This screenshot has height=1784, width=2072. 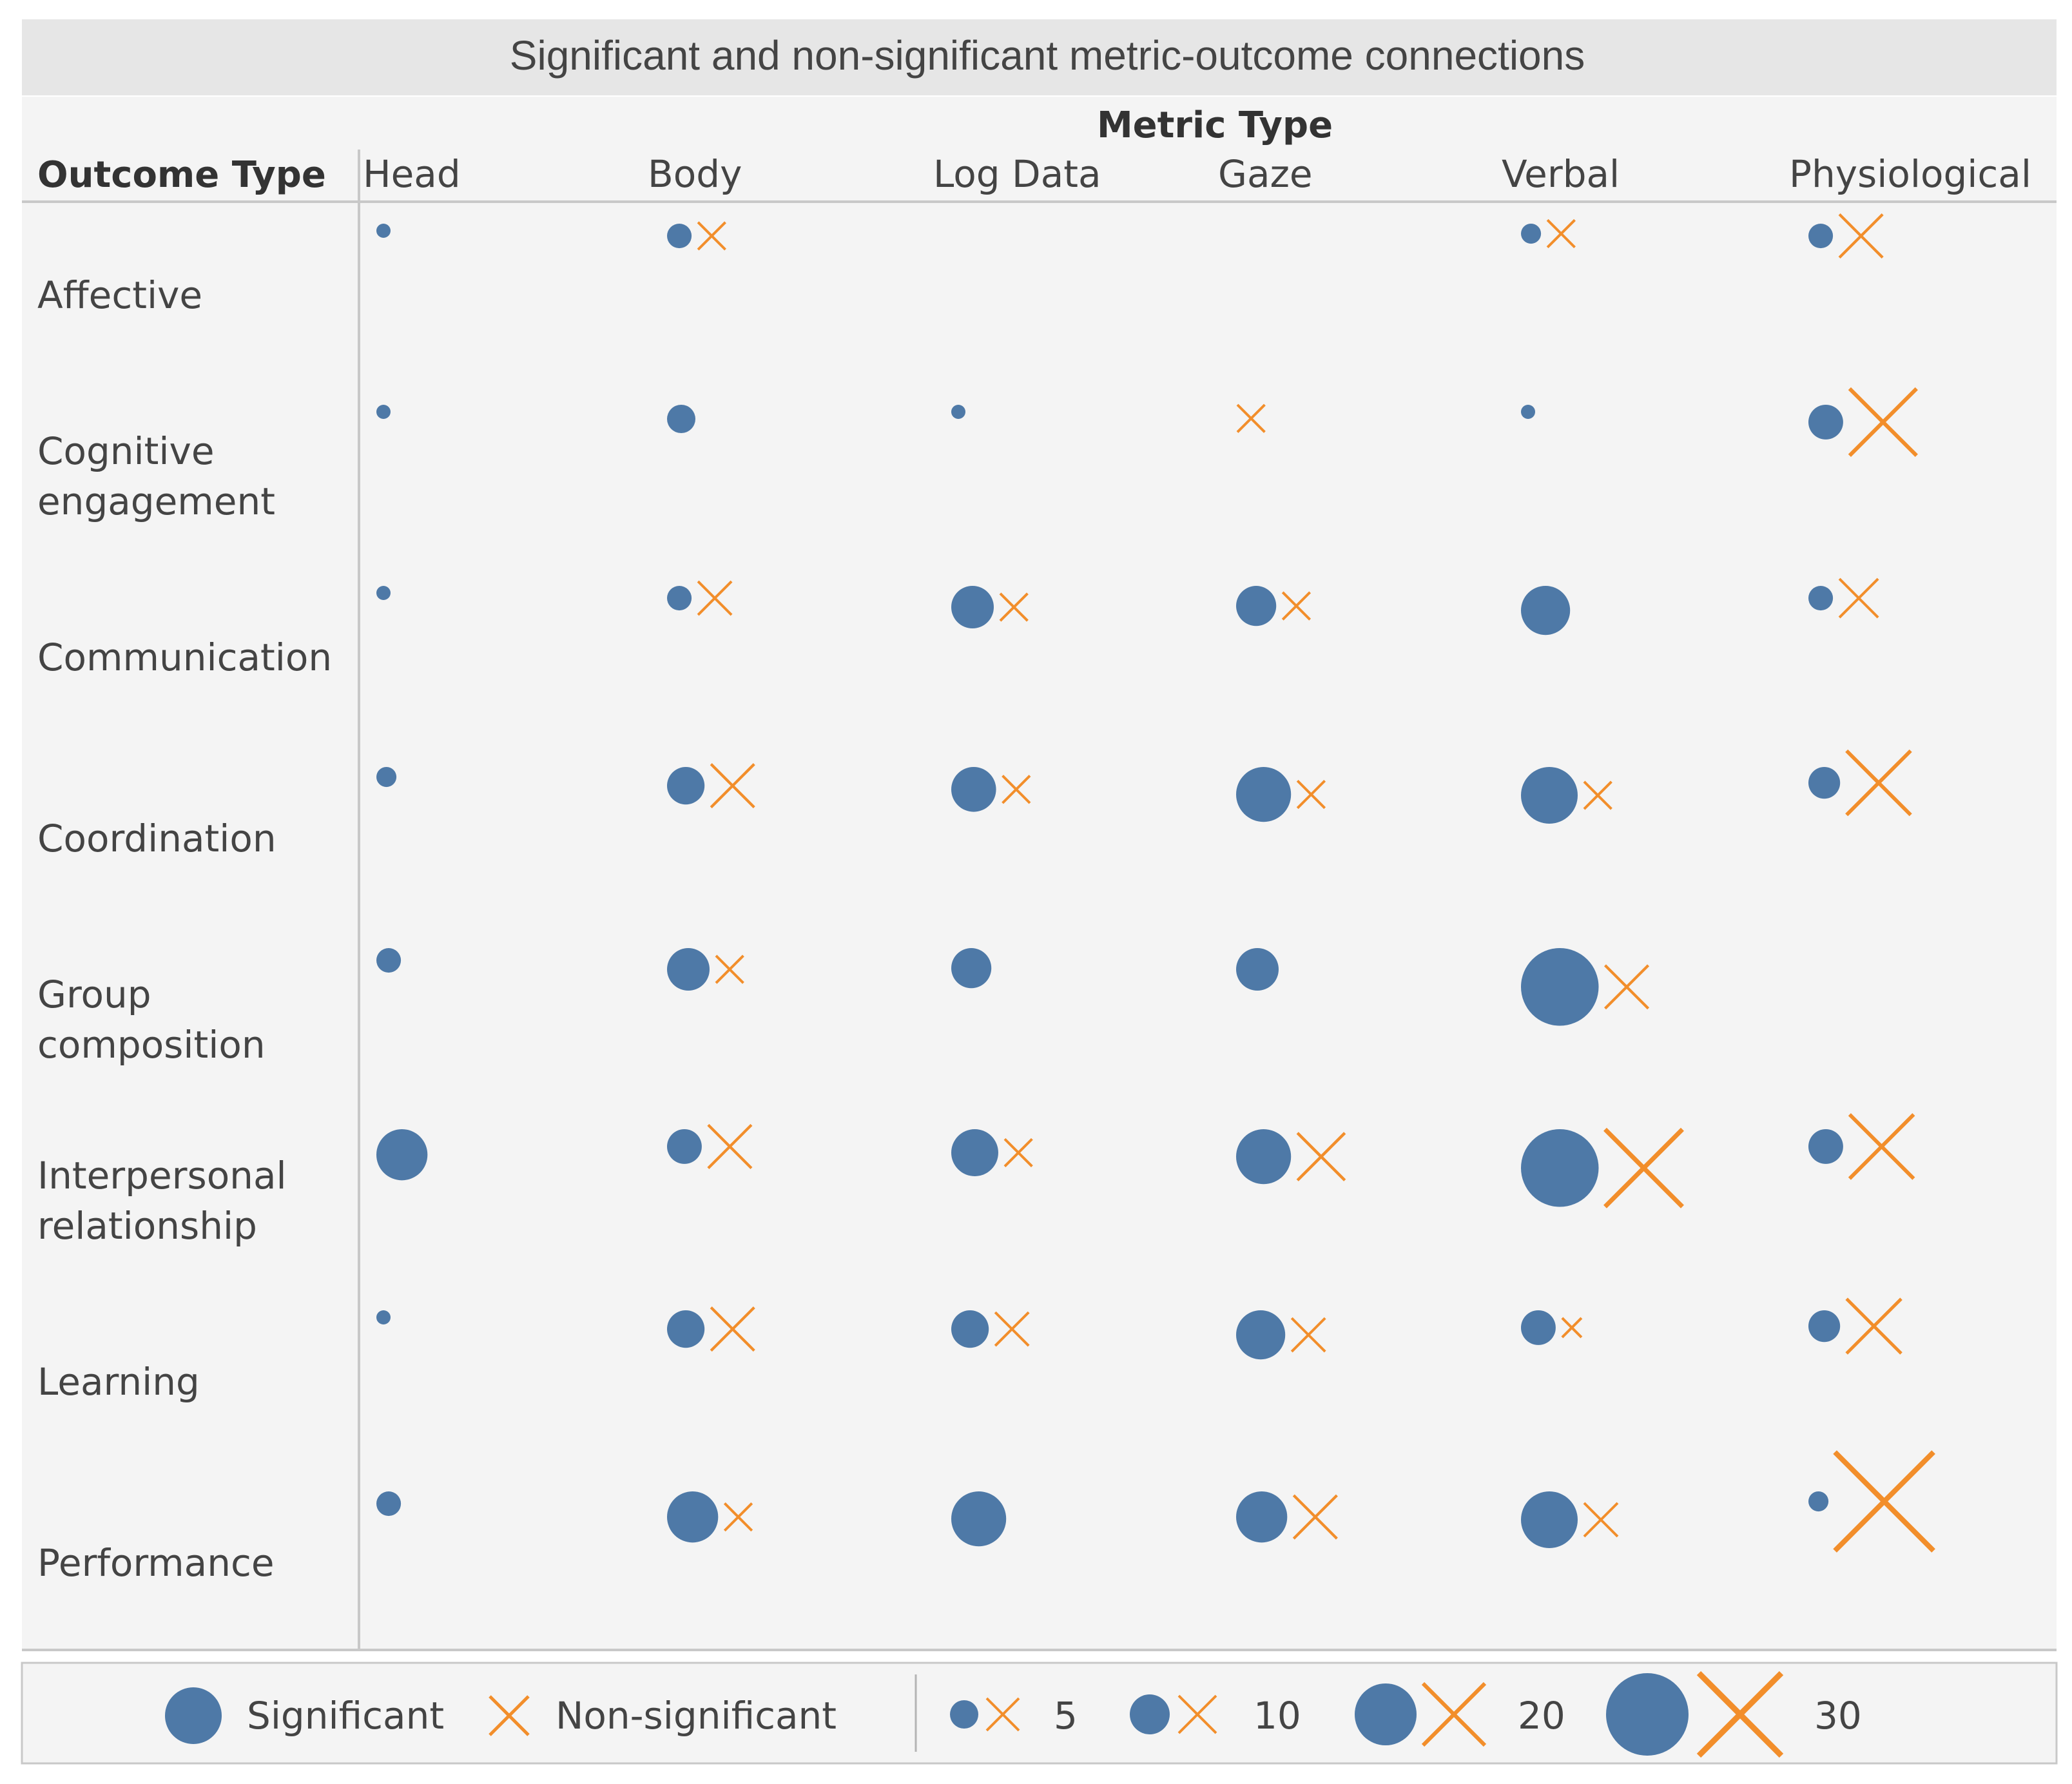 I want to click on non-significant-mark-coordination-gaze, so click(x=1311, y=794).